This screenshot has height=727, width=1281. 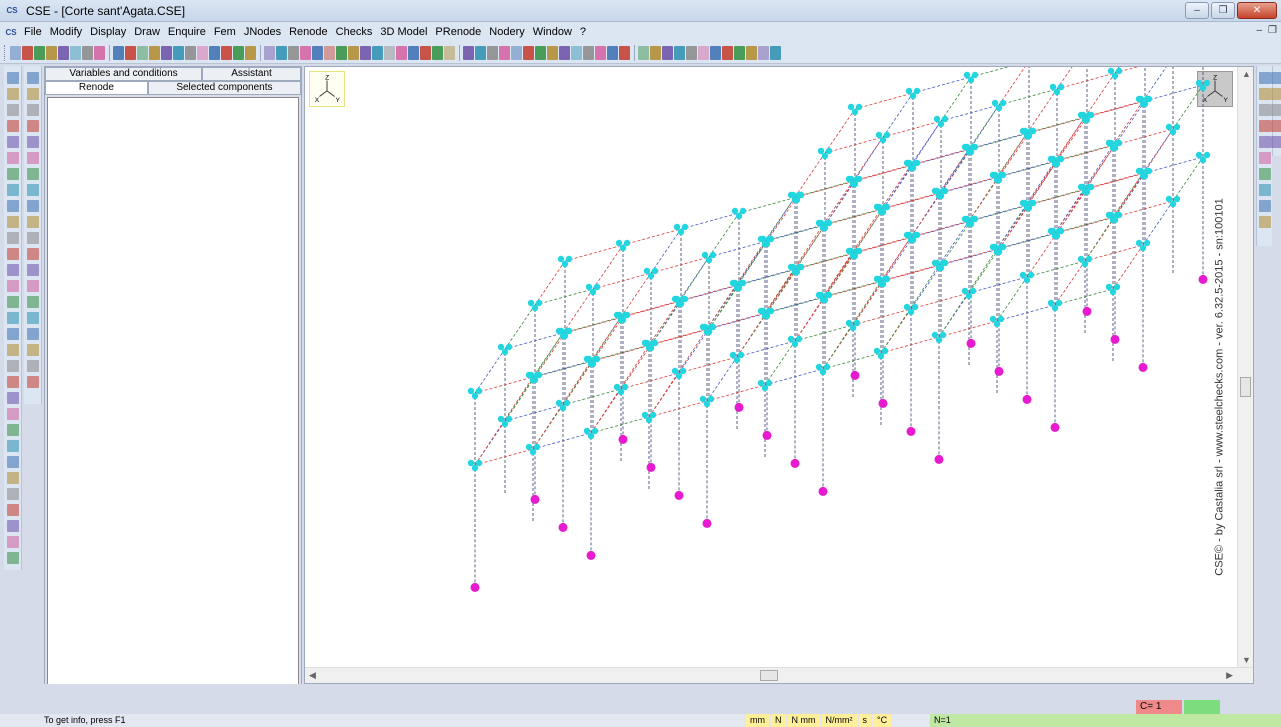 What do you see at coordinates (1246, 660) in the screenshot?
I see `scroll-down-icon: ▼` at bounding box center [1246, 660].